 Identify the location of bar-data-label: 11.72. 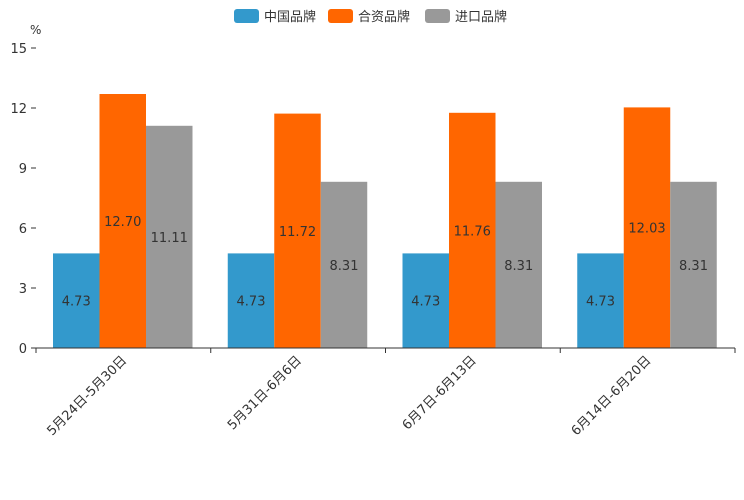
(297, 232).